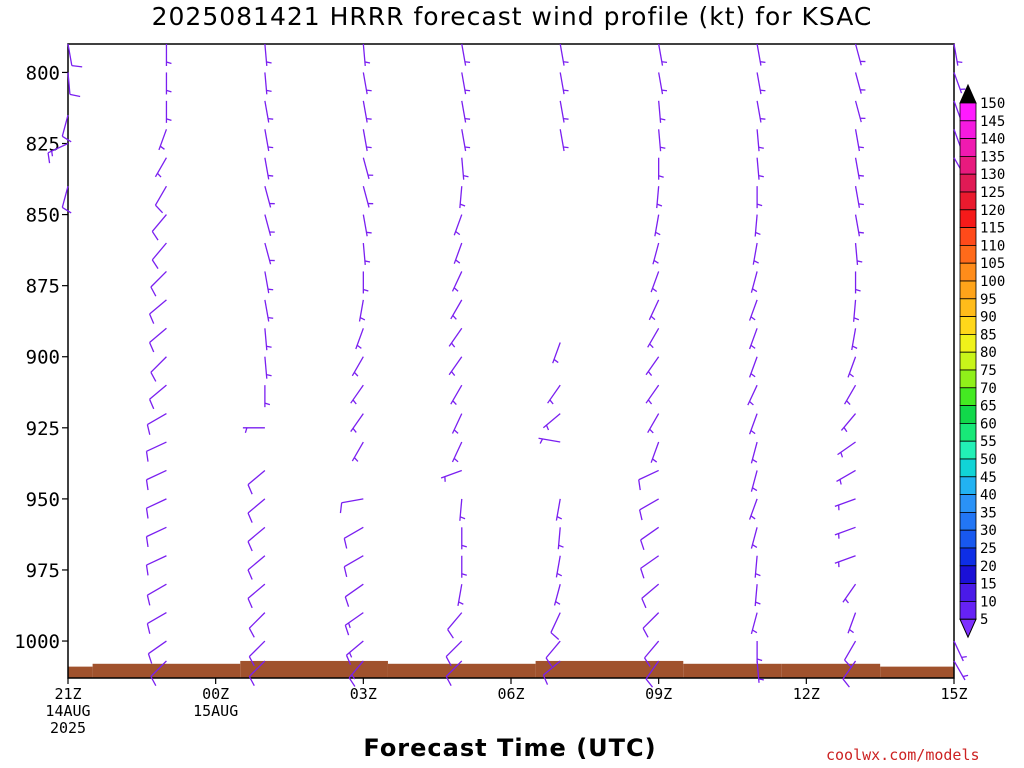 The image size is (1024, 768). What do you see at coordinates (992, 157) in the screenshot?
I see `colorbar-label: 135` at bounding box center [992, 157].